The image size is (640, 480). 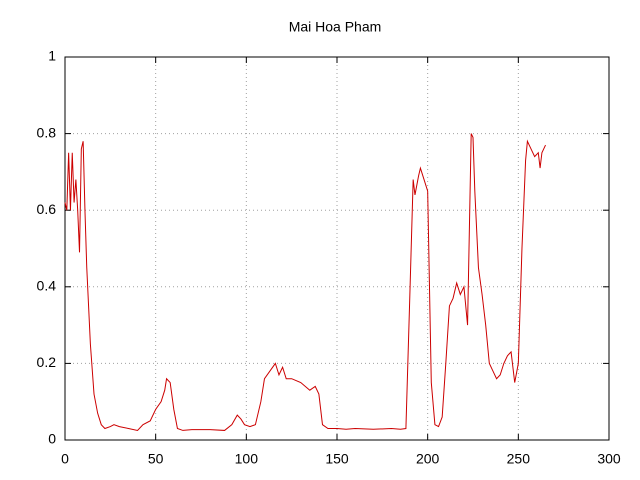 I want to click on x-tick-label: 200, so click(x=428, y=459).